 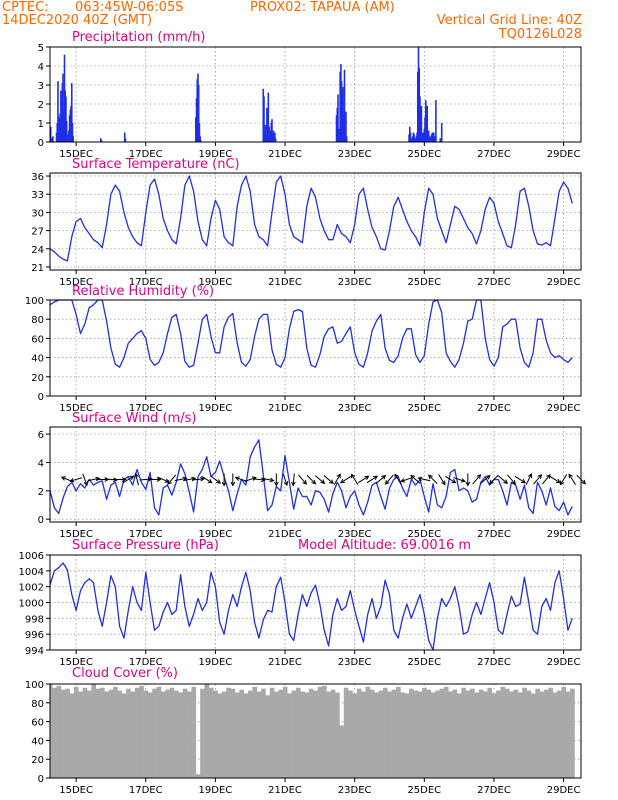 What do you see at coordinates (146, 534) in the screenshot?
I see `wind-xtick-label: 17DEC` at bounding box center [146, 534].